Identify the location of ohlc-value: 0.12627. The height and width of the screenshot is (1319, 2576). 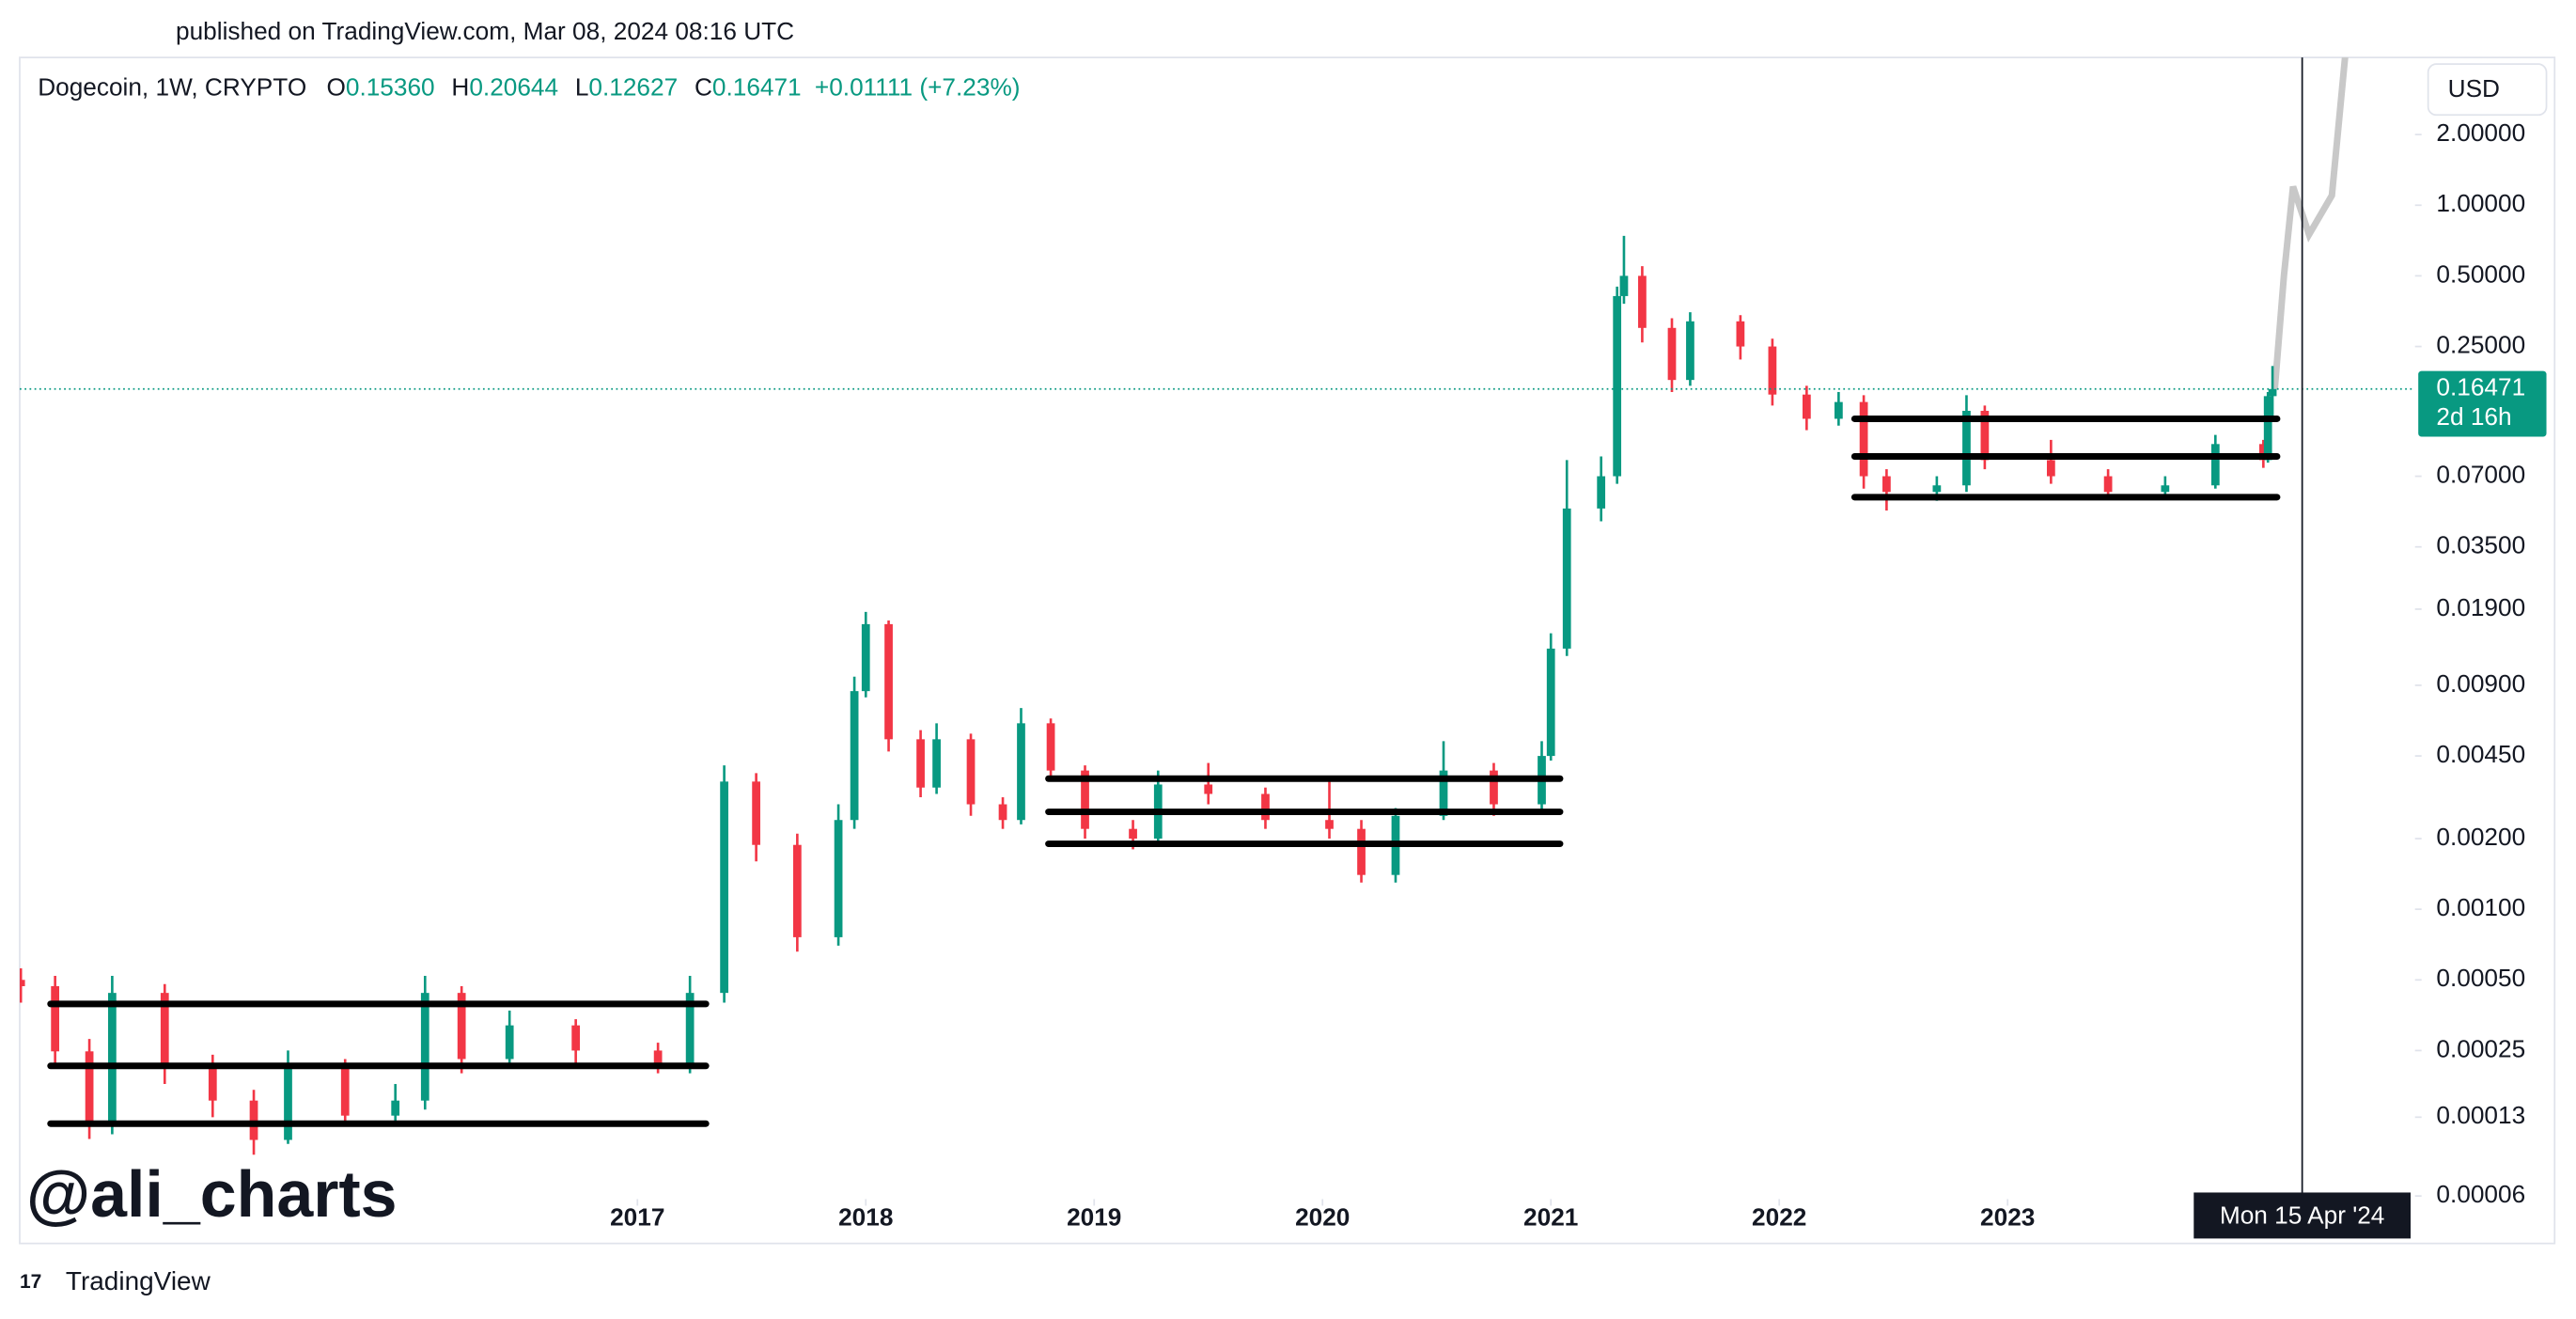
(633, 87).